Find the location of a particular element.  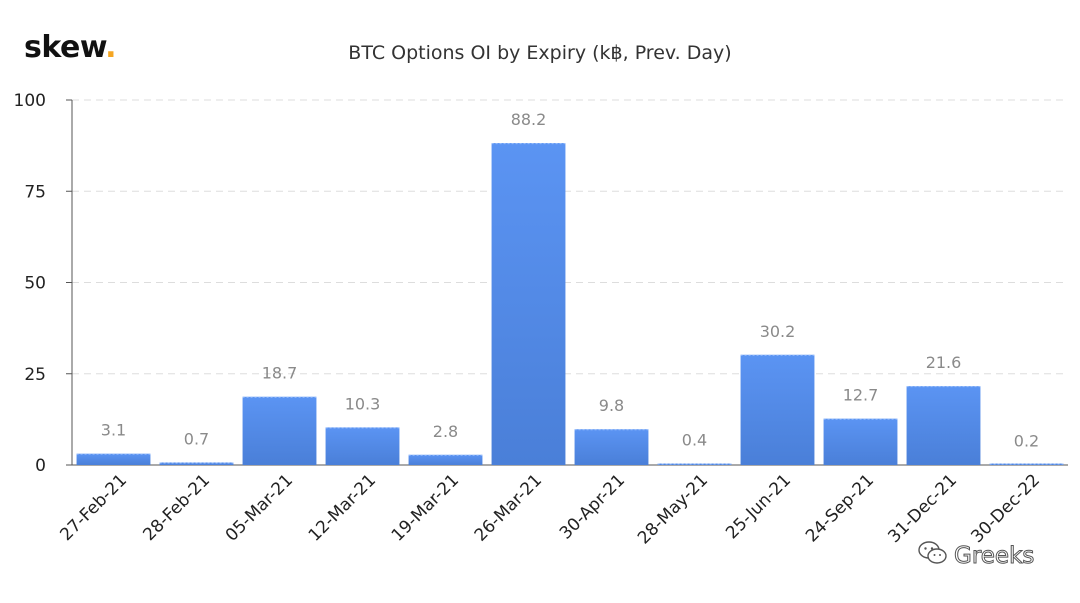

x-tick-label: 28-May-21 is located at coordinates (673, 509).